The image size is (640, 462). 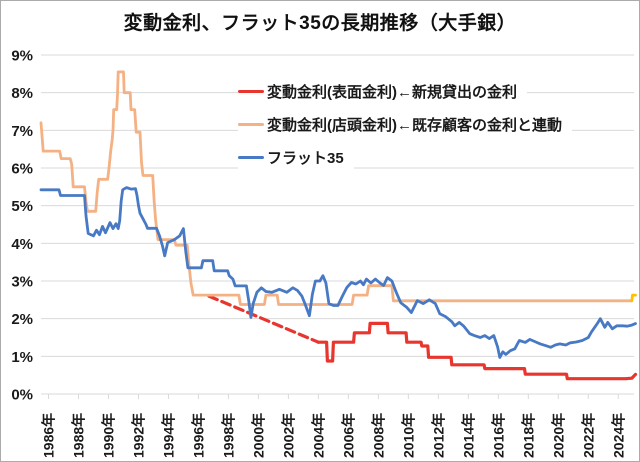 What do you see at coordinates (408, 435) in the screenshot?
I see `x-axis-label: 2010年` at bounding box center [408, 435].